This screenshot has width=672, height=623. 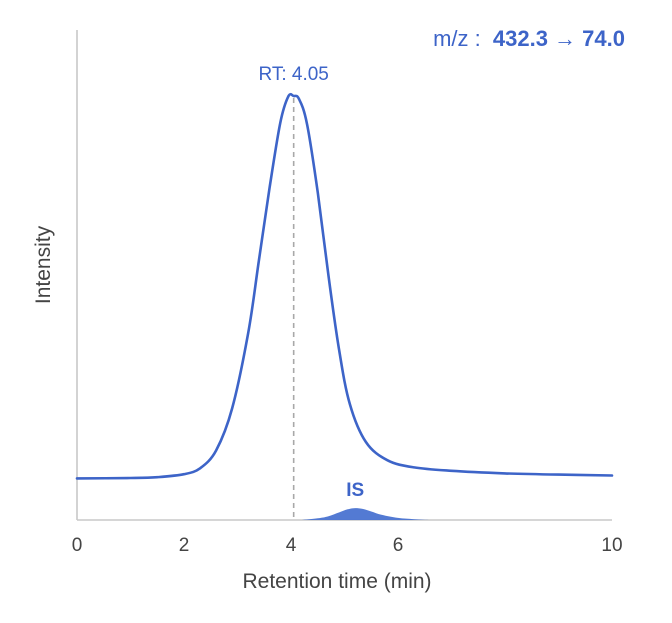 I want to click on x-tick-label: 2, so click(x=184, y=545).